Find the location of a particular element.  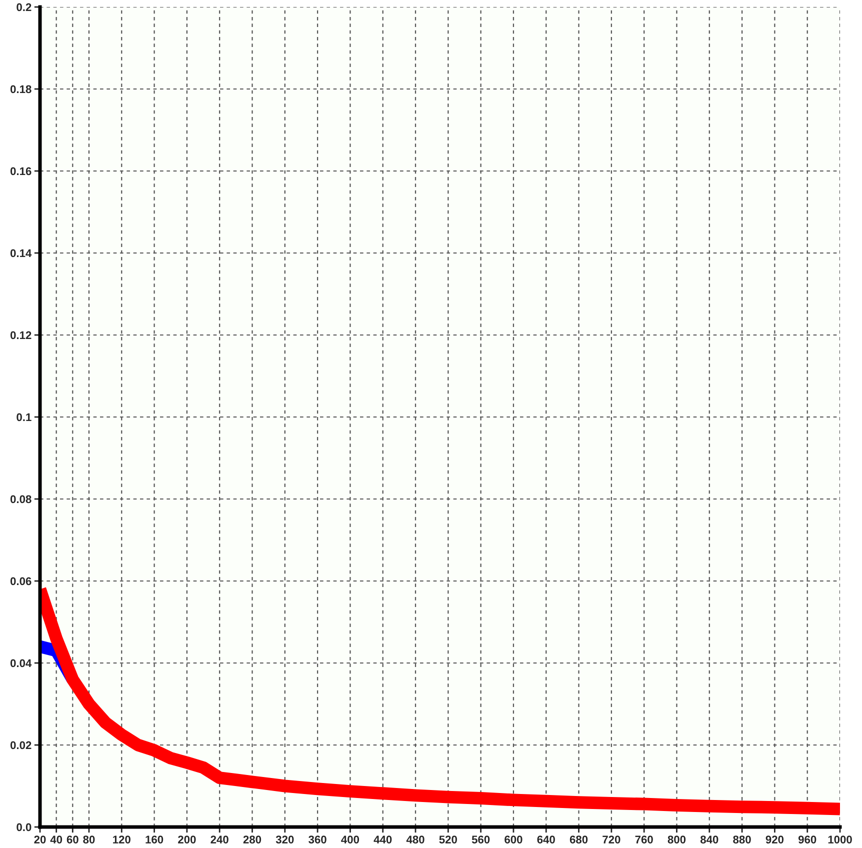

x-tick-label: 920 is located at coordinates (775, 840).